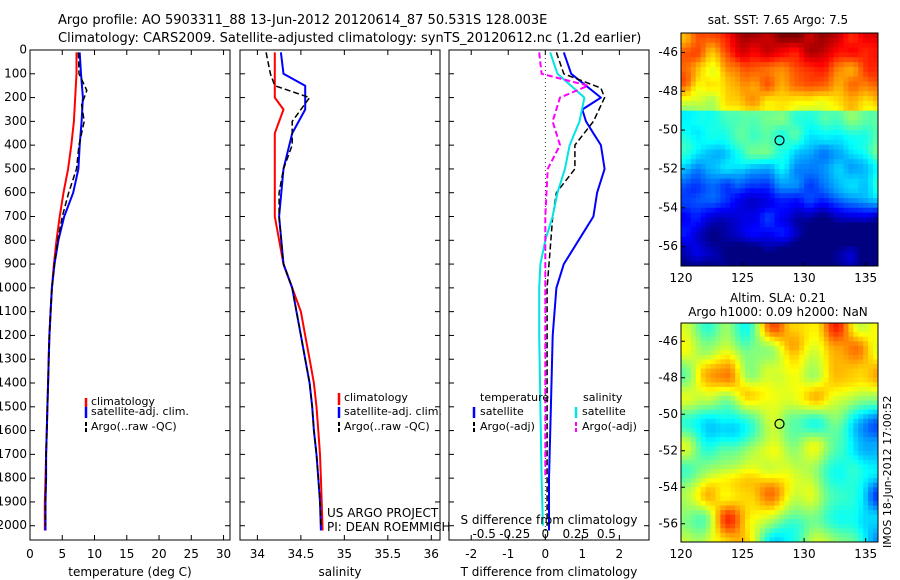  What do you see at coordinates (13, 359) in the screenshot?
I see `y-tick-label: 1300` at bounding box center [13, 359].